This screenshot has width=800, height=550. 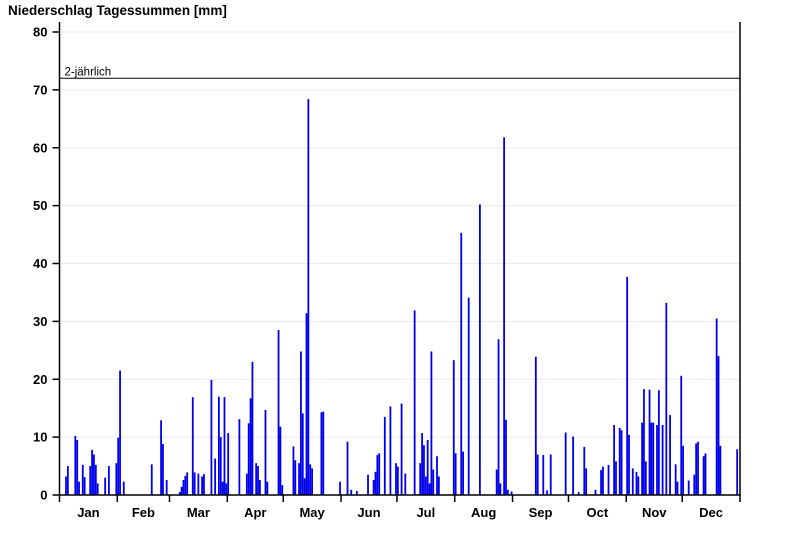 What do you see at coordinates (40, 32) in the screenshot?
I see `svg-text: 80` at bounding box center [40, 32].